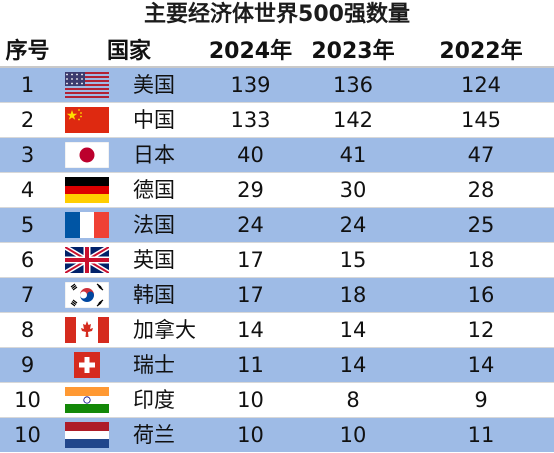  What do you see at coordinates (250, 120) in the screenshot?
I see `value-2024-cell: 133` at bounding box center [250, 120].